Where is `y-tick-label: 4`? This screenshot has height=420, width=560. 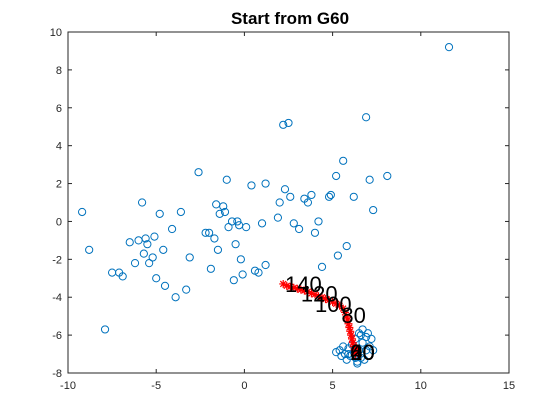
y-tick-label: 4 is located at coordinates (59, 147).